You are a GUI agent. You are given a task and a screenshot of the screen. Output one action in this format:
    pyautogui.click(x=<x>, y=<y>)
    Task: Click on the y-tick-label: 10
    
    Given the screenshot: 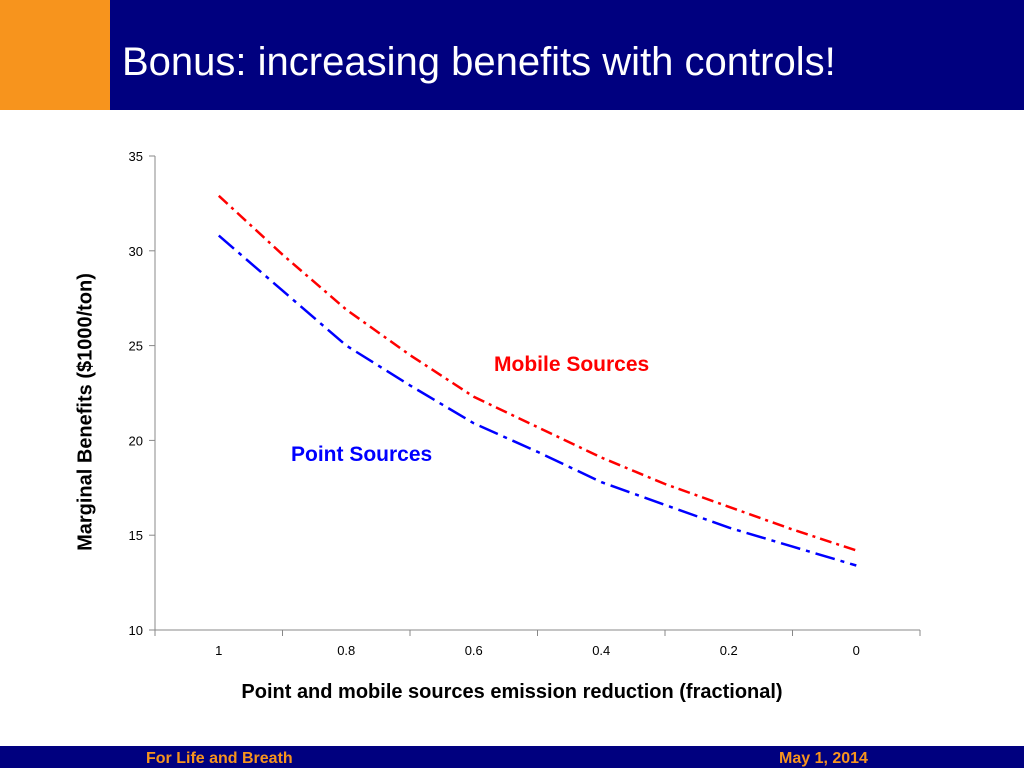 What is the action you would take?
    pyautogui.click(x=136, y=630)
    